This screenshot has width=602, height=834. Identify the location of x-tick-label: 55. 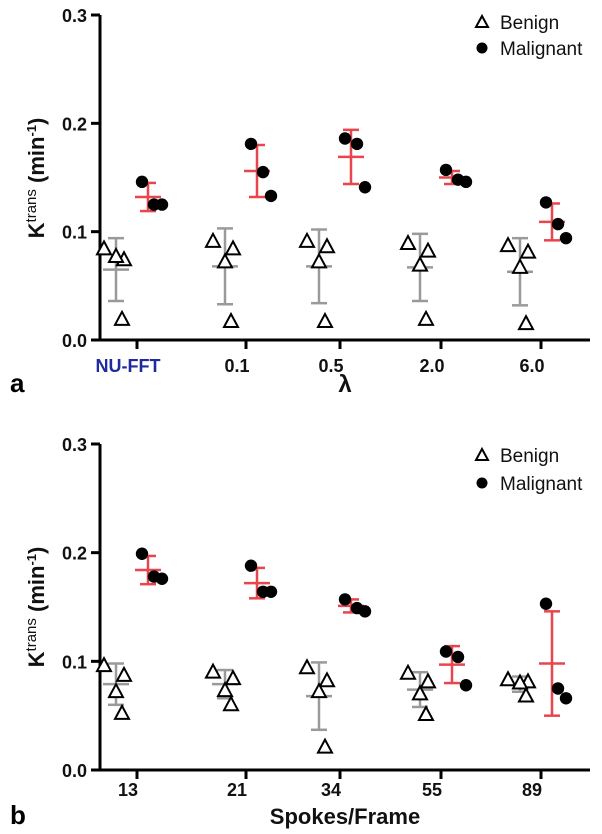
(432, 790).